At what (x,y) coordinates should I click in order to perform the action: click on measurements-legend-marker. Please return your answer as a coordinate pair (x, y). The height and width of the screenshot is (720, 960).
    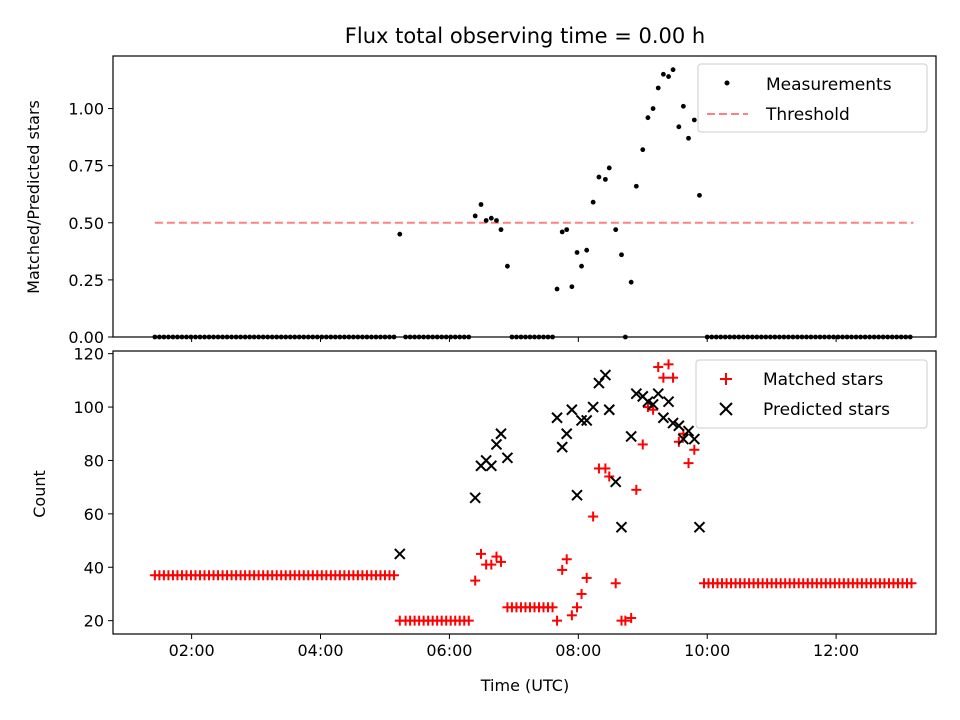
    Looking at the image, I should click on (727, 83).